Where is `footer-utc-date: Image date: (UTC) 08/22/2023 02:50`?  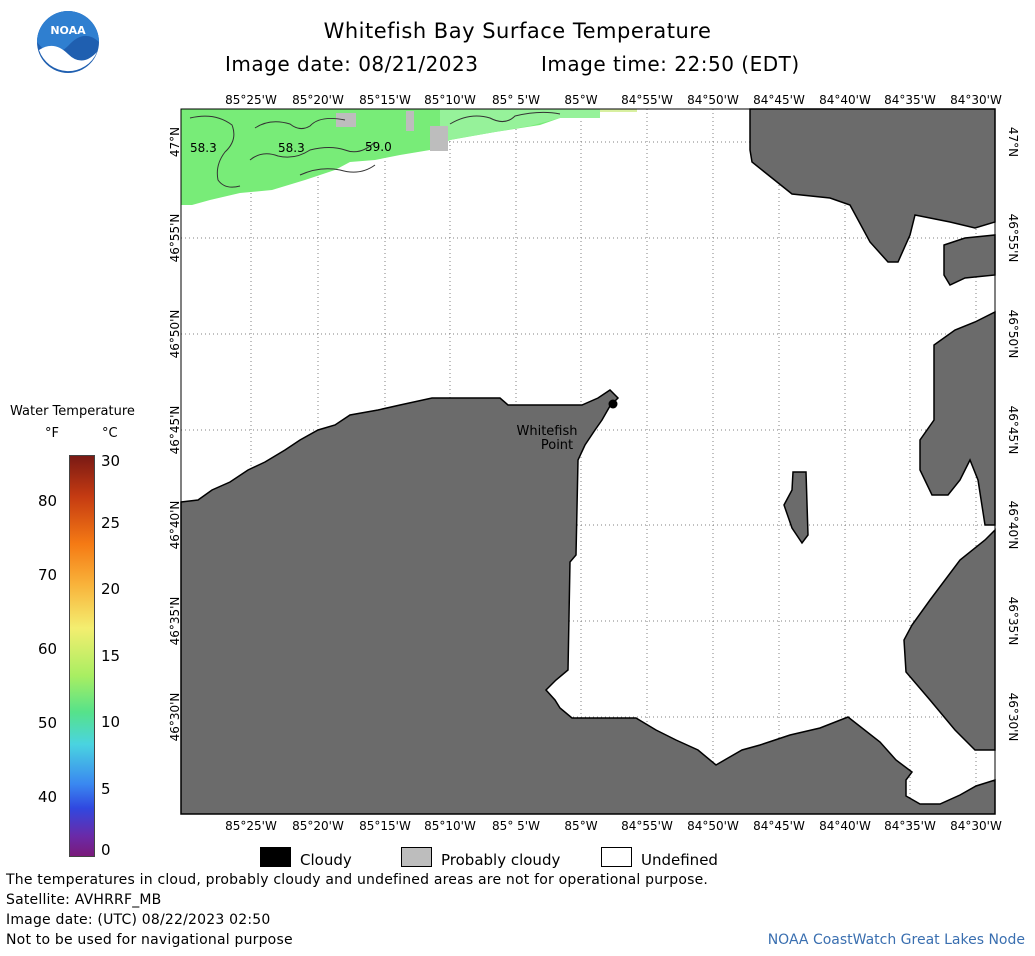
footer-utc-date: Image date: (UTC) 08/22/2023 02:50 is located at coordinates (138, 920).